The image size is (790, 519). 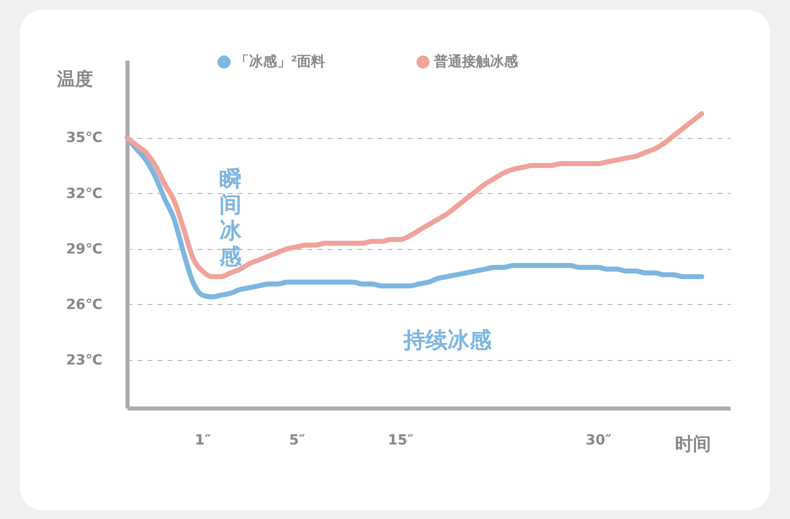 What do you see at coordinates (280, 62) in the screenshot?
I see `legend-label: 「冰感」²面料` at bounding box center [280, 62].